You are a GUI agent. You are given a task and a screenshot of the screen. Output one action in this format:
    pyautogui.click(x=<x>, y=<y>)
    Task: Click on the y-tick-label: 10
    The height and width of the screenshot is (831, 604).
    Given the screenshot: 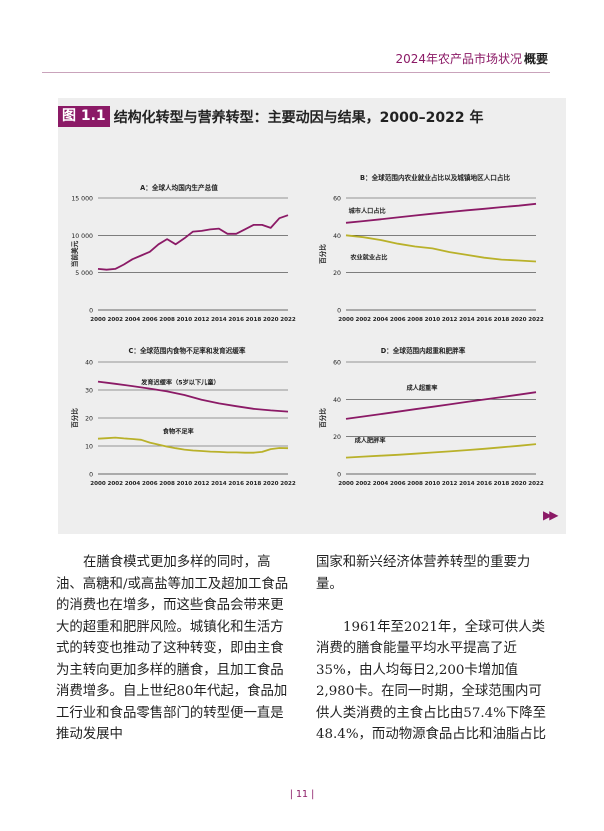 What is the action you would take?
    pyautogui.click(x=89, y=447)
    